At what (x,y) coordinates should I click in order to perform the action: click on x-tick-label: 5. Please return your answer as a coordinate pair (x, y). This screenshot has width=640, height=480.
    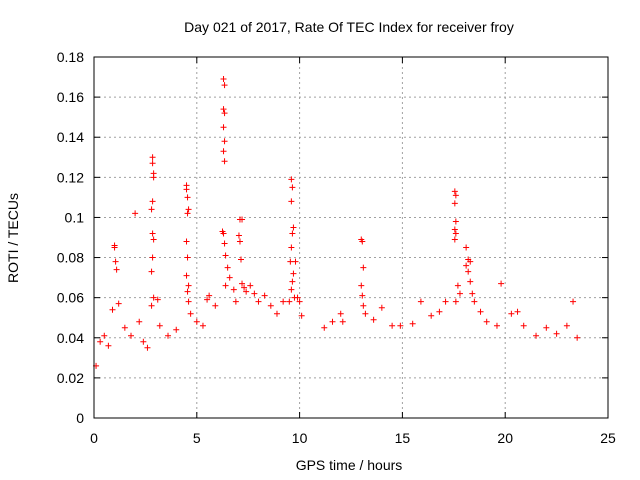
    Looking at the image, I should click on (197, 438).